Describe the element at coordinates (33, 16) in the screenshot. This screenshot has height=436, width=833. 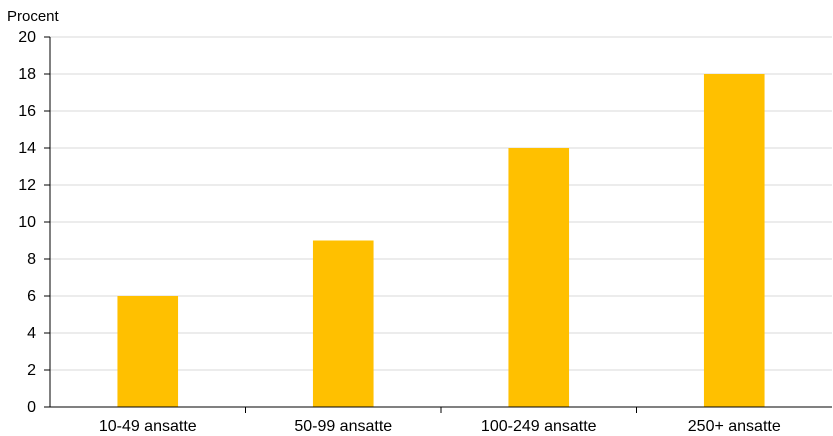
I see `y-axis-label: Procent` at that location.